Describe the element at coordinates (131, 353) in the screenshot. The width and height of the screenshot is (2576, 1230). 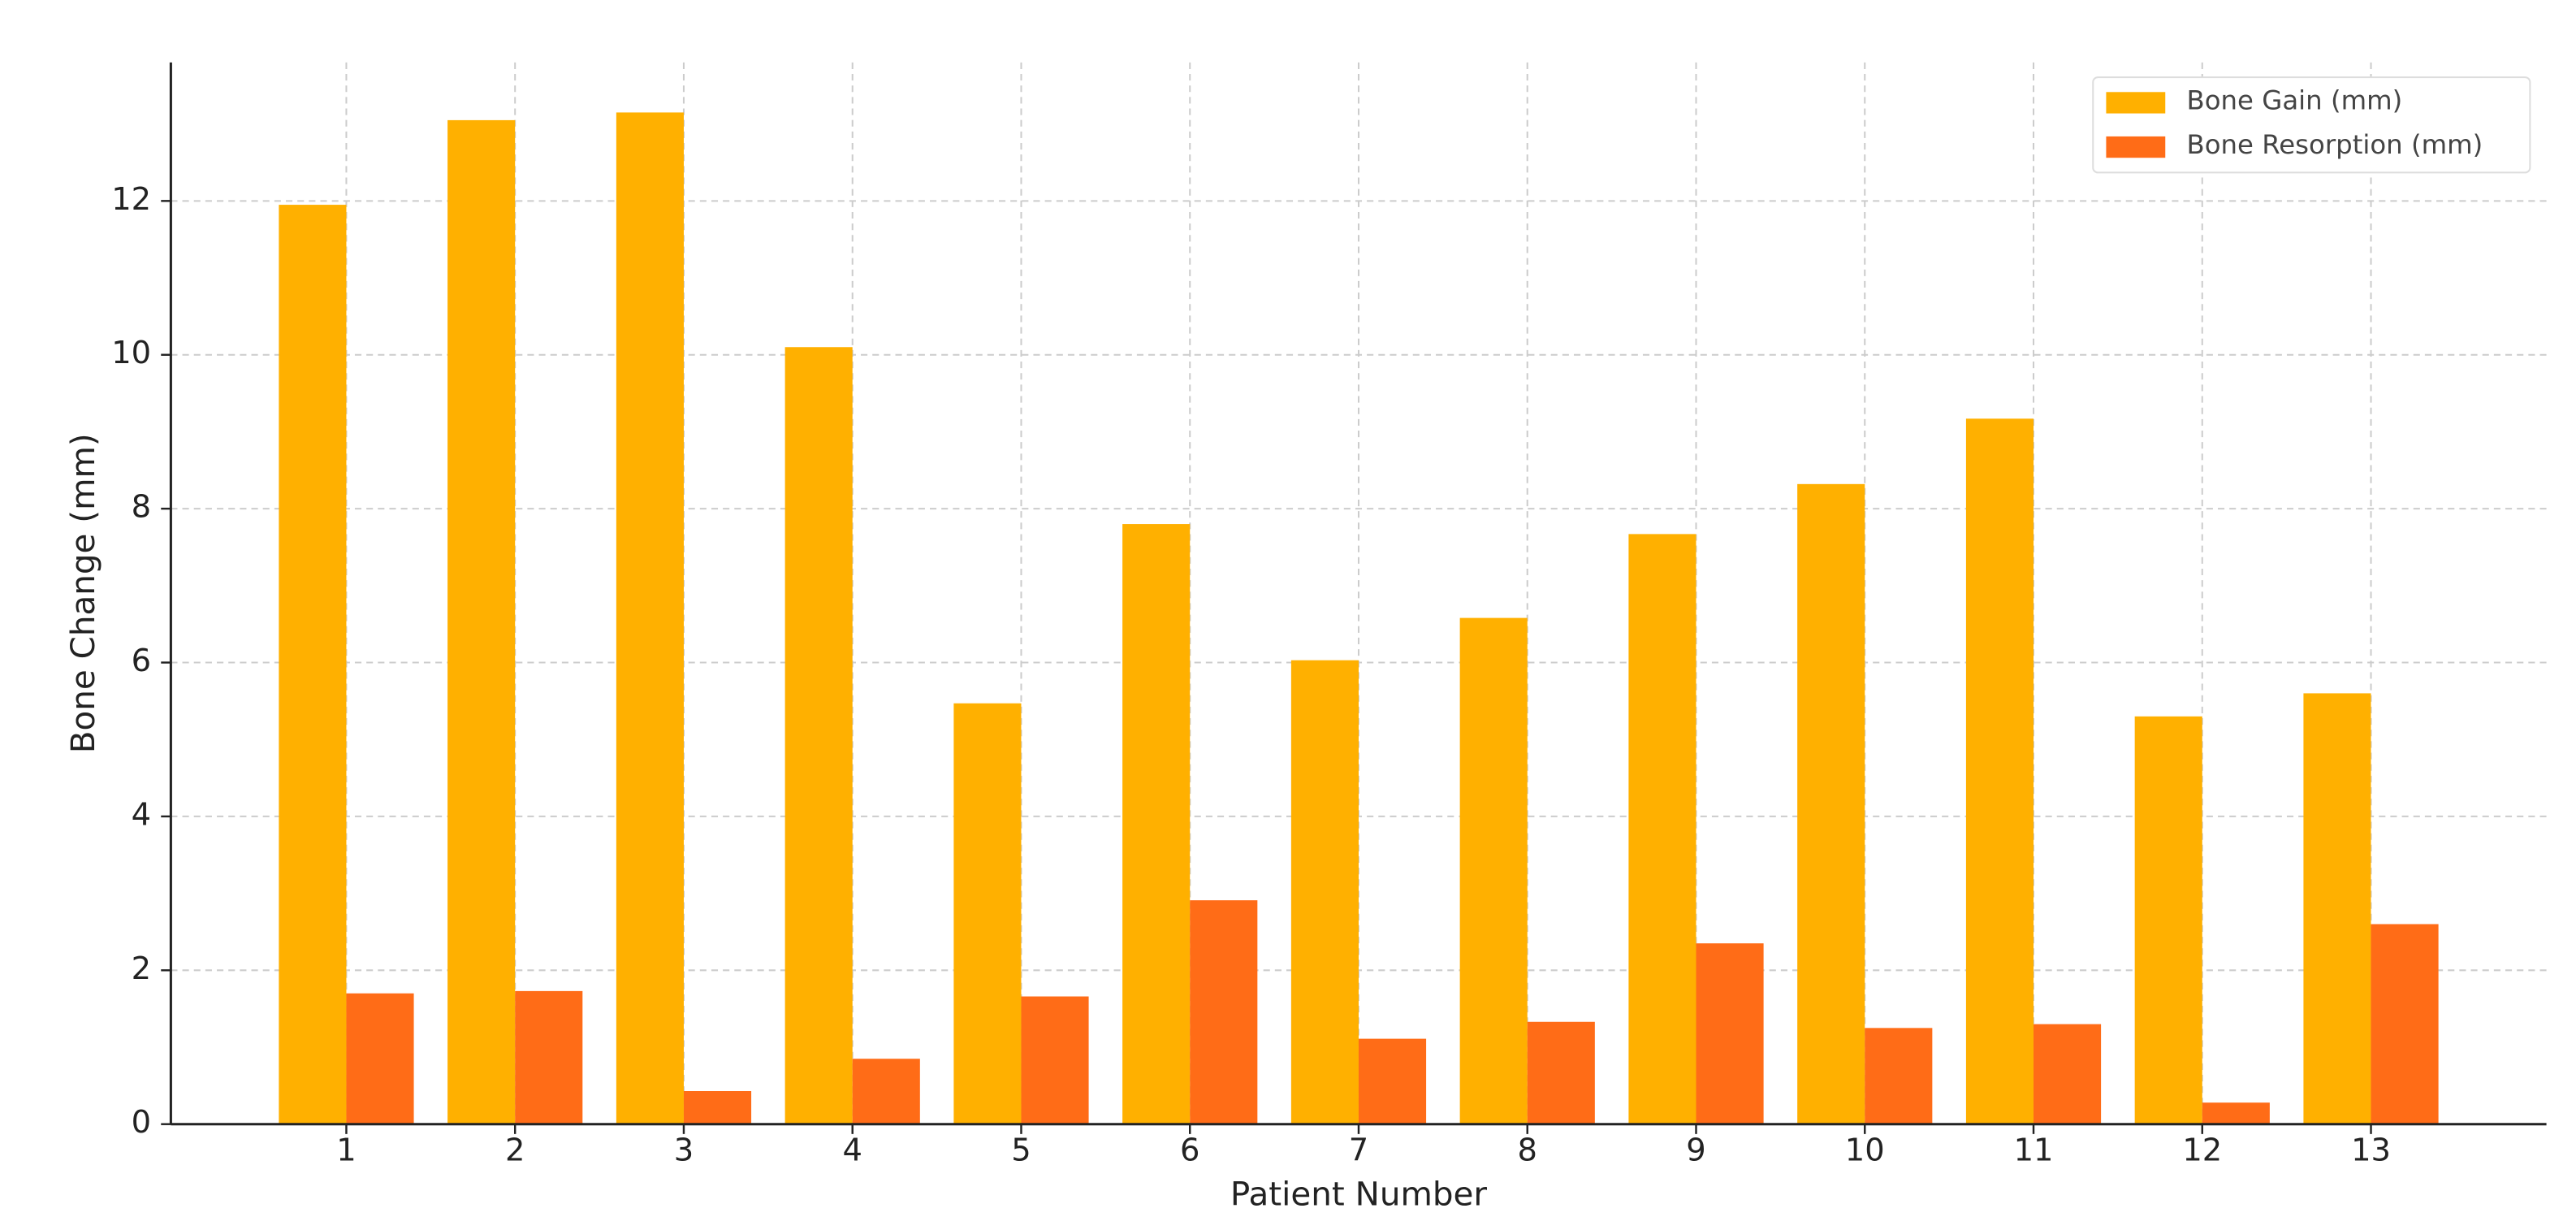
I see `y-tick-label: 10` at that location.